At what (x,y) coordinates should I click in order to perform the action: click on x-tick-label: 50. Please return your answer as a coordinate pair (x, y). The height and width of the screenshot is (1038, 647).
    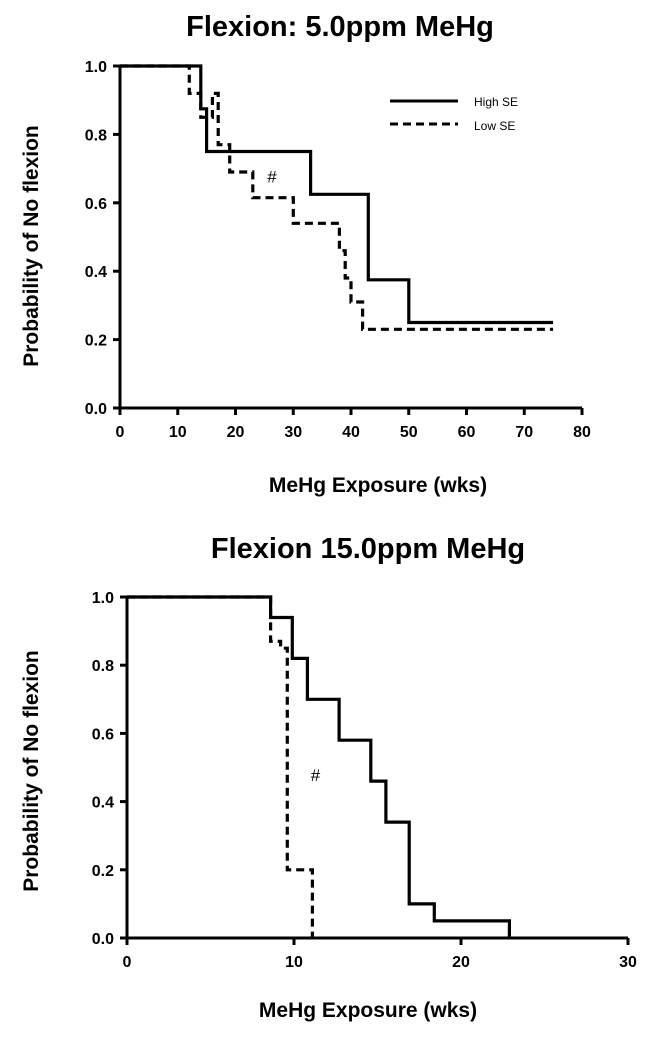
    Looking at the image, I should click on (409, 432).